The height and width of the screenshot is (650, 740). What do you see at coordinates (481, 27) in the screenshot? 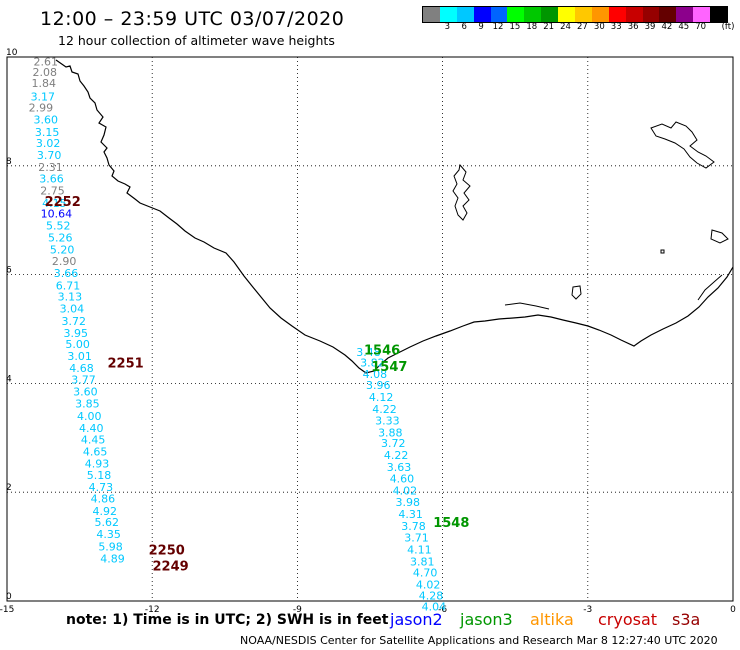
I see `colorbar-tick-label: 9` at bounding box center [481, 27].